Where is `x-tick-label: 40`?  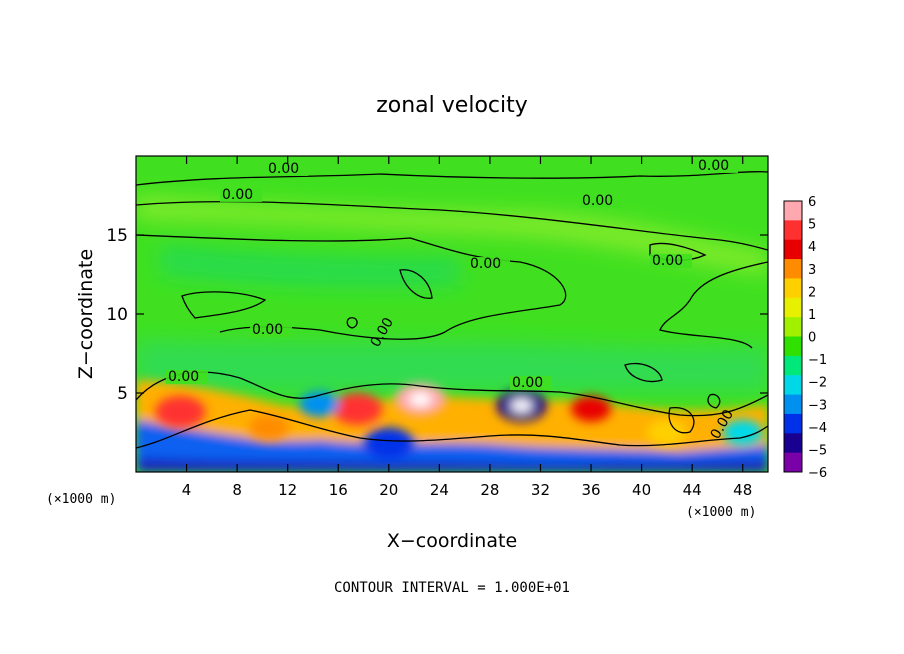 x-tick-label: 40 is located at coordinates (641, 490).